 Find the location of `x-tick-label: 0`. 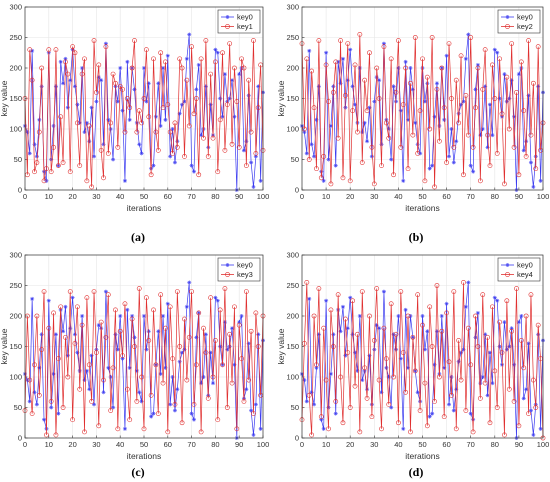

x-tick-label: 0 is located at coordinates (302, 196).